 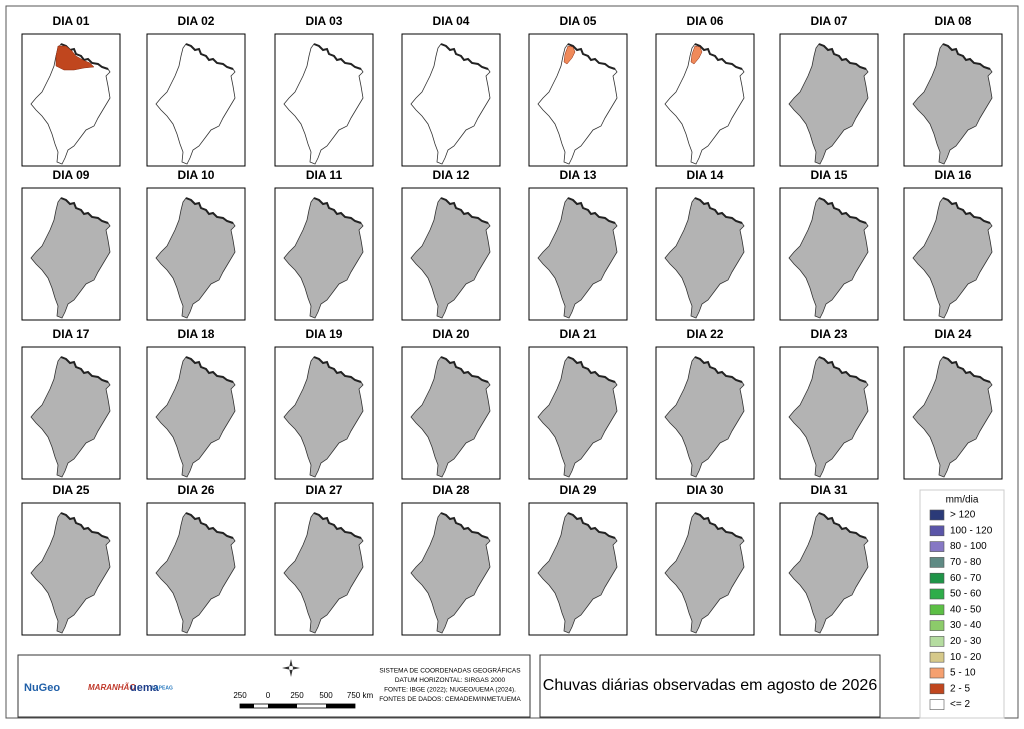 I want to click on panel-label: DIA 28, so click(x=451, y=490).